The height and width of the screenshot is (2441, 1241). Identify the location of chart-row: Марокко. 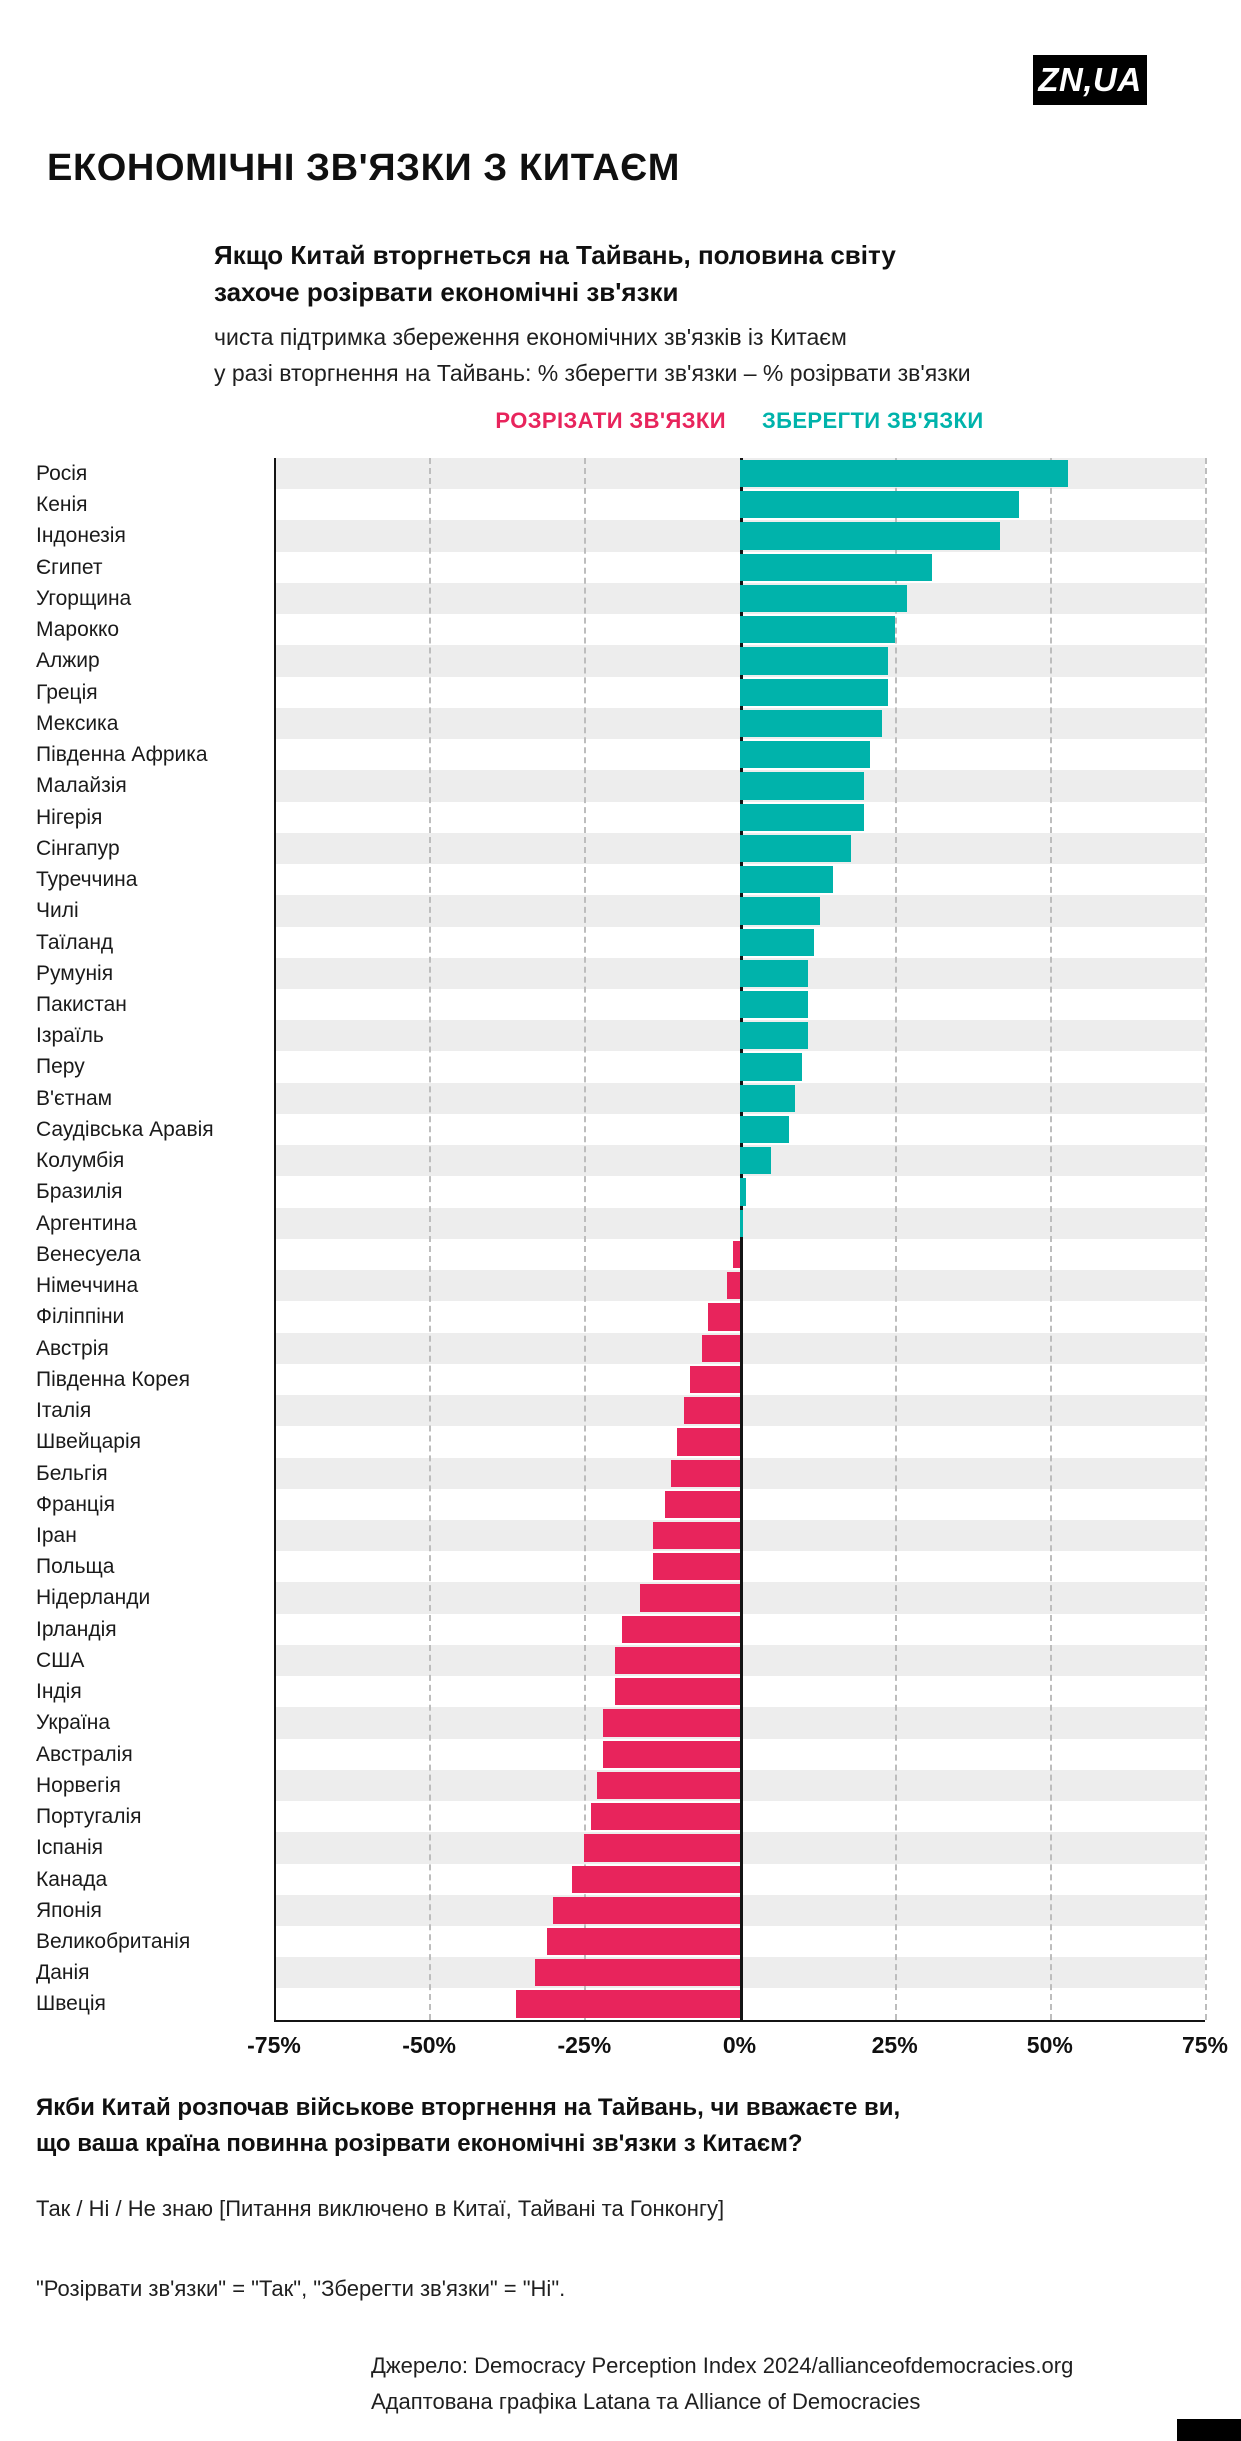
(620, 629).